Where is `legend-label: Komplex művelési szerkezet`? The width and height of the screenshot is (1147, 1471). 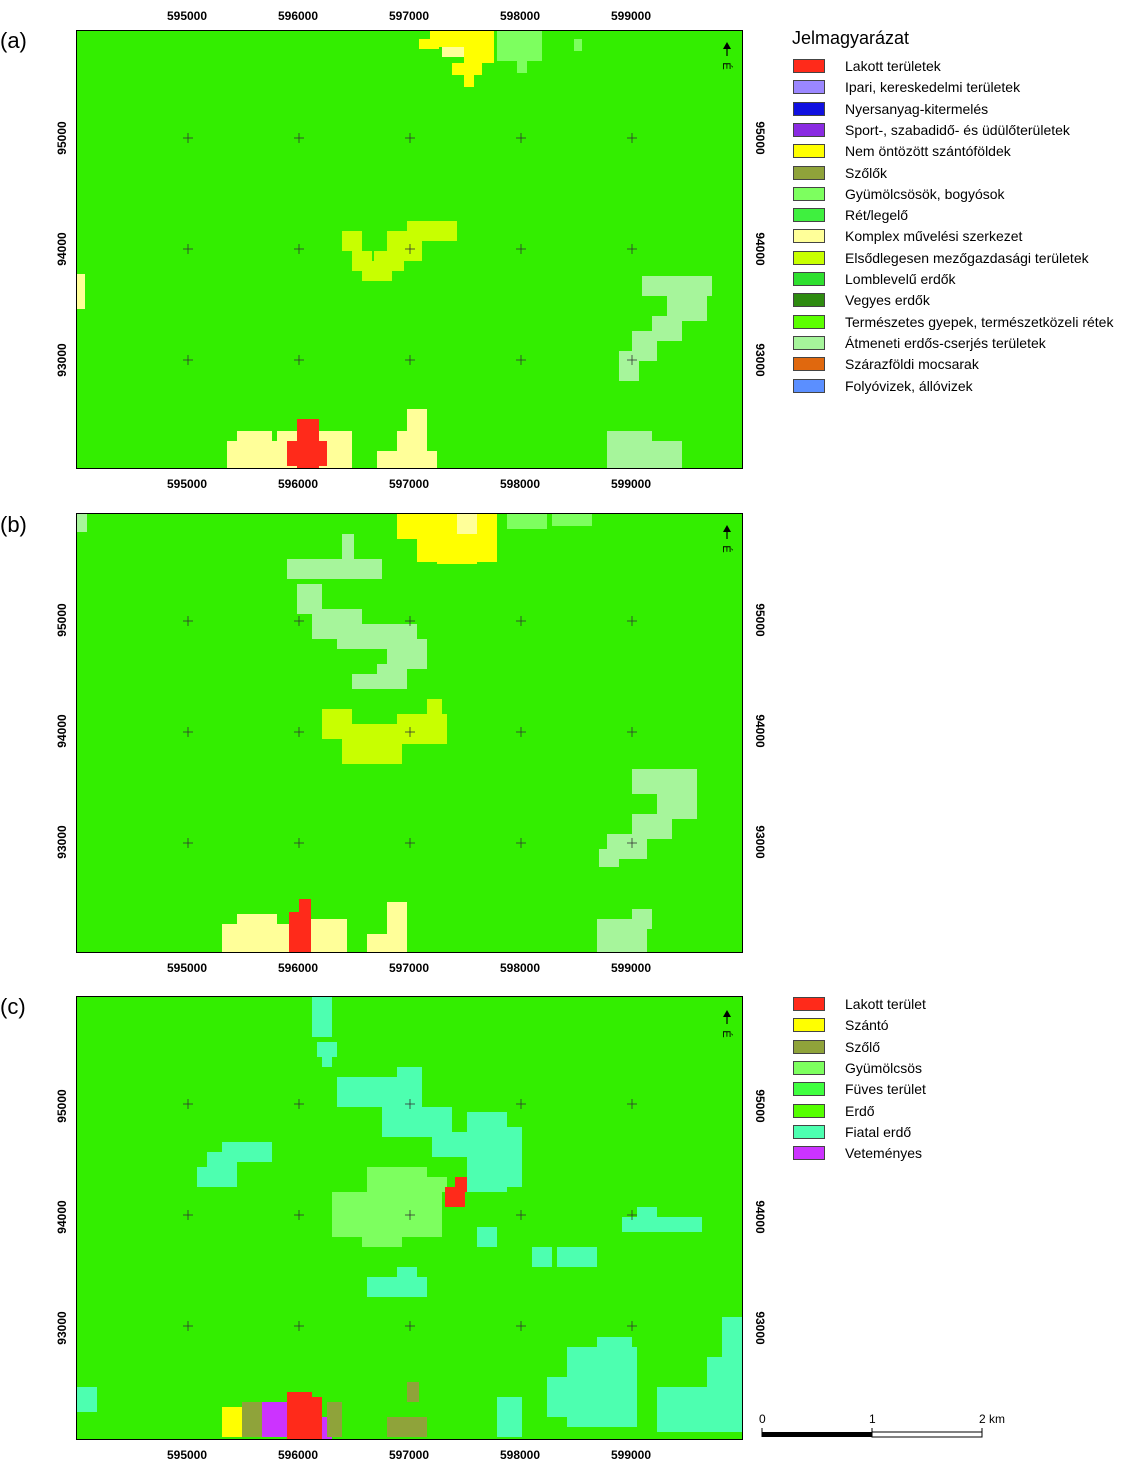
legend-label: Komplex művelési szerkezet is located at coordinates (934, 236).